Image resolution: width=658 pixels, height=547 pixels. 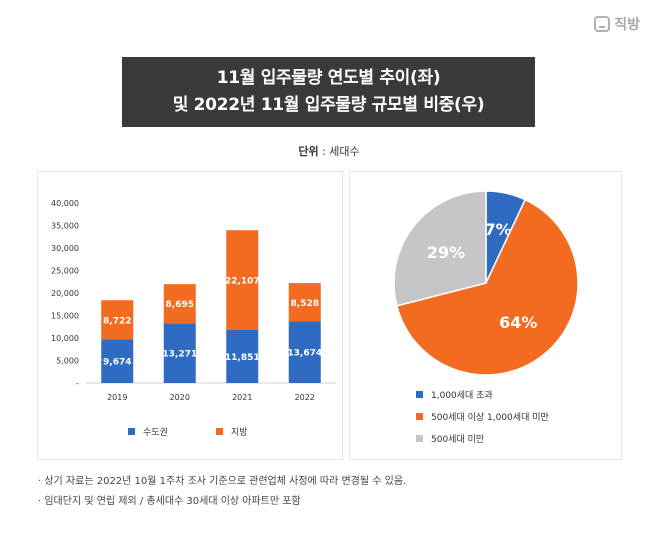 I want to click on pie-value-label: 64%, so click(x=518, y=322).